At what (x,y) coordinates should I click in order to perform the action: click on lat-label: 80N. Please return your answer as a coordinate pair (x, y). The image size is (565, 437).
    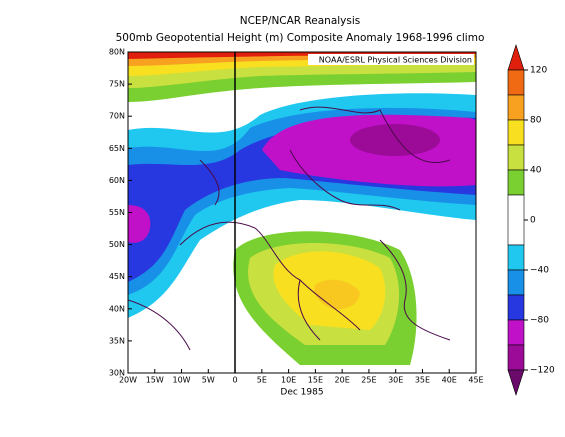
    Looking at the image, I should click on (117, 52).